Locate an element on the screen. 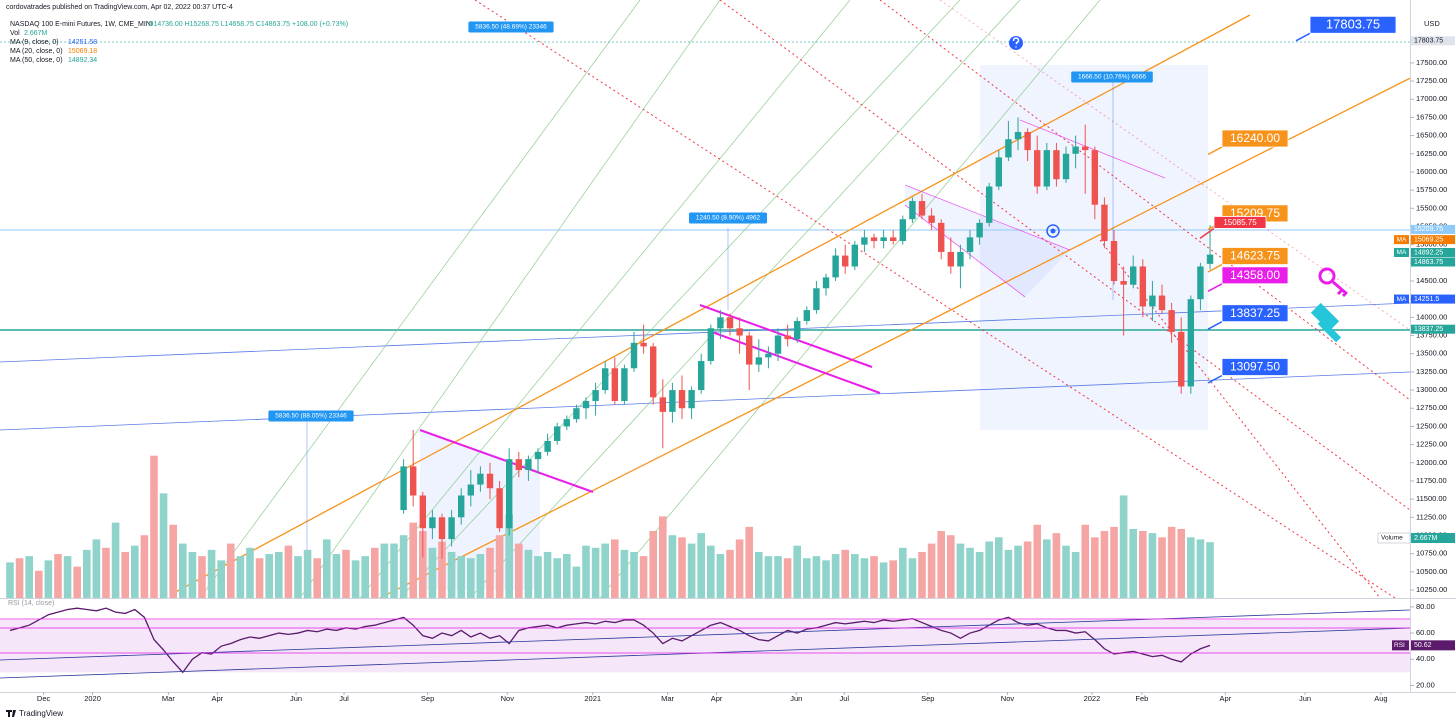 This screenshot has height=724, width=1456. x-tick-label: Nov is located at coordinates (508, 698).